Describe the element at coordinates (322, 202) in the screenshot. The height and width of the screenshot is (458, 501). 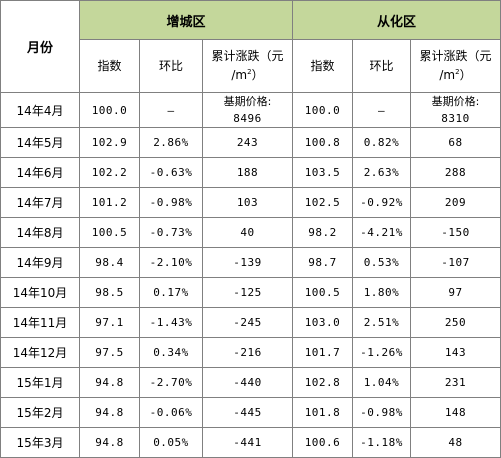
I see `conghua-index-cell: 102.5` at that location.